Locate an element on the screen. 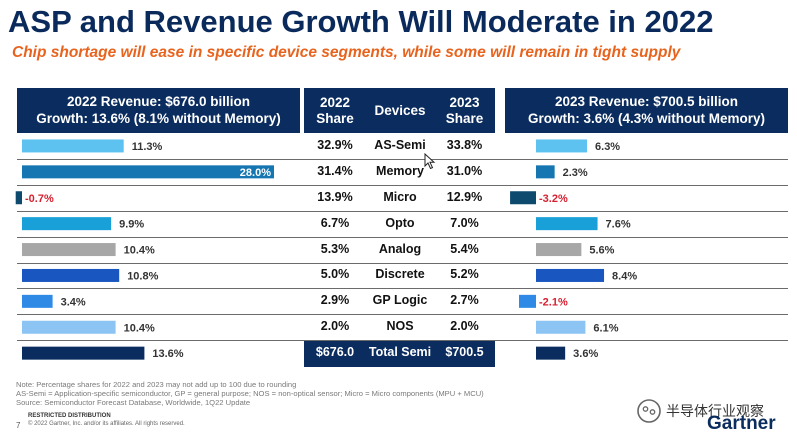  share-2022-cell-opto: 6.7% is located at coordinates (335, 222).